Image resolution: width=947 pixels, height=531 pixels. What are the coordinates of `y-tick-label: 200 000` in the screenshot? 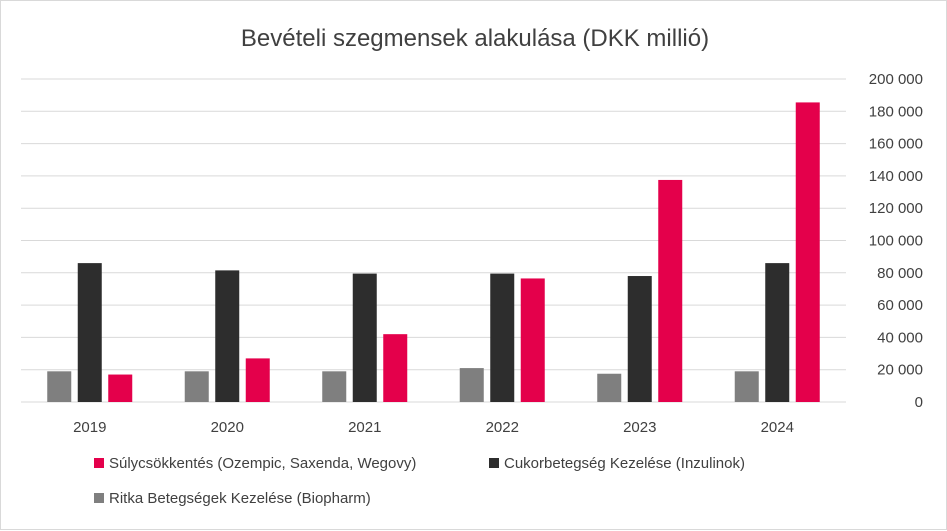 It's located at (896, 79).